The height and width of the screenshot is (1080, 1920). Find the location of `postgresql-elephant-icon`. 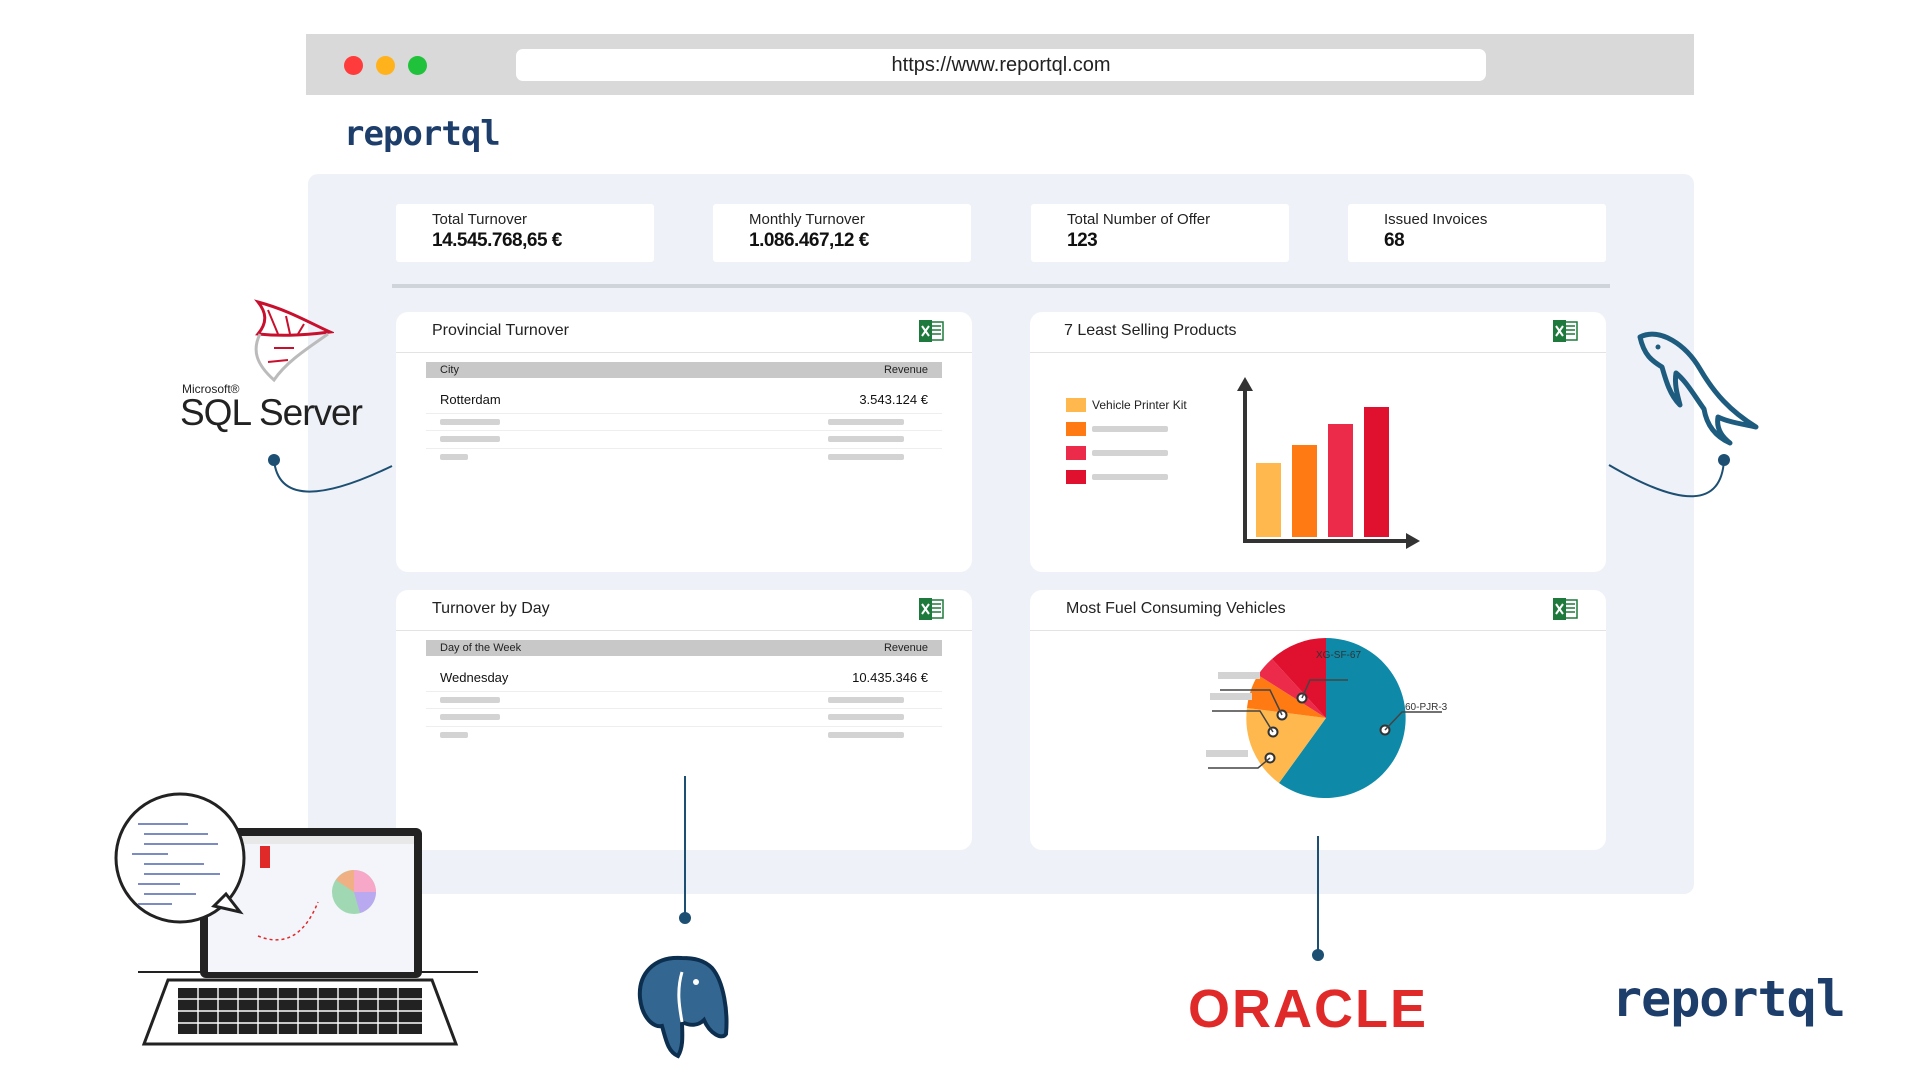

postgresql-elephant-icon is located at coordinates (683, 1007).